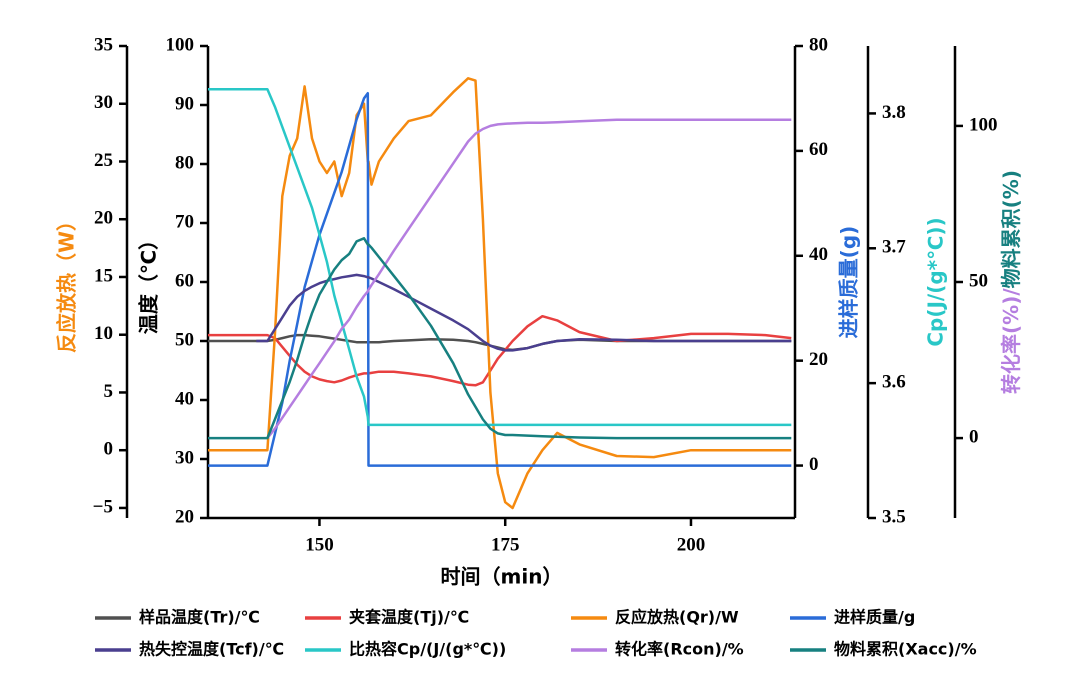 Image resolution: width=1080 pixels, height=696 pixels. What do you see at coordinates (1011, 341) in the screenshot?
I see `y-axis-title-part: 转化率(%)/` at bounding box center [1011, 341].